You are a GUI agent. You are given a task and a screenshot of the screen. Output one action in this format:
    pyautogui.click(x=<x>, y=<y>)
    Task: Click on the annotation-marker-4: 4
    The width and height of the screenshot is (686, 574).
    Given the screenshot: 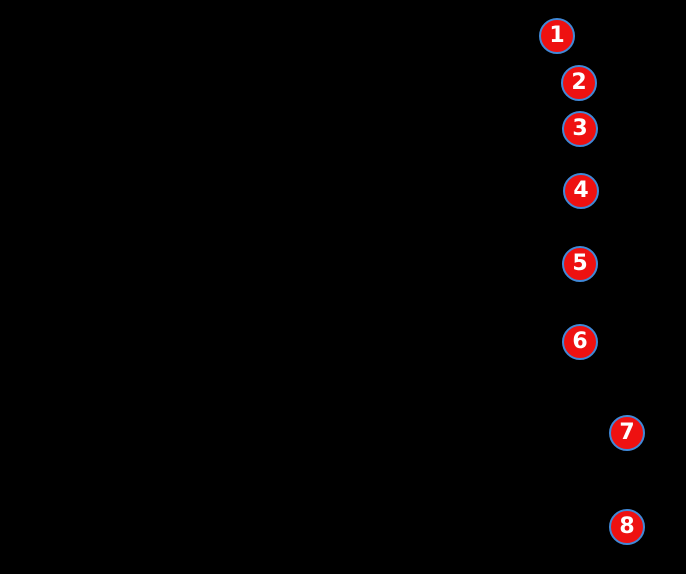 What is the action you would take?
    pyautogui.click(x=581, y=191)
    